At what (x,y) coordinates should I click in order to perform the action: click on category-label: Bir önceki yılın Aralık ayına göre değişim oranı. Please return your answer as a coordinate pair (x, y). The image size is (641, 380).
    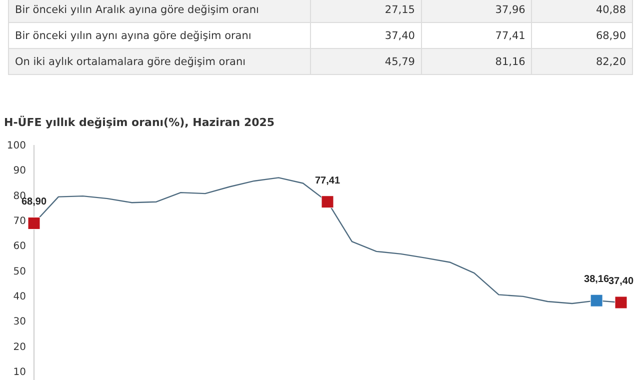
    Looking at the image, I should click on (137, 10).